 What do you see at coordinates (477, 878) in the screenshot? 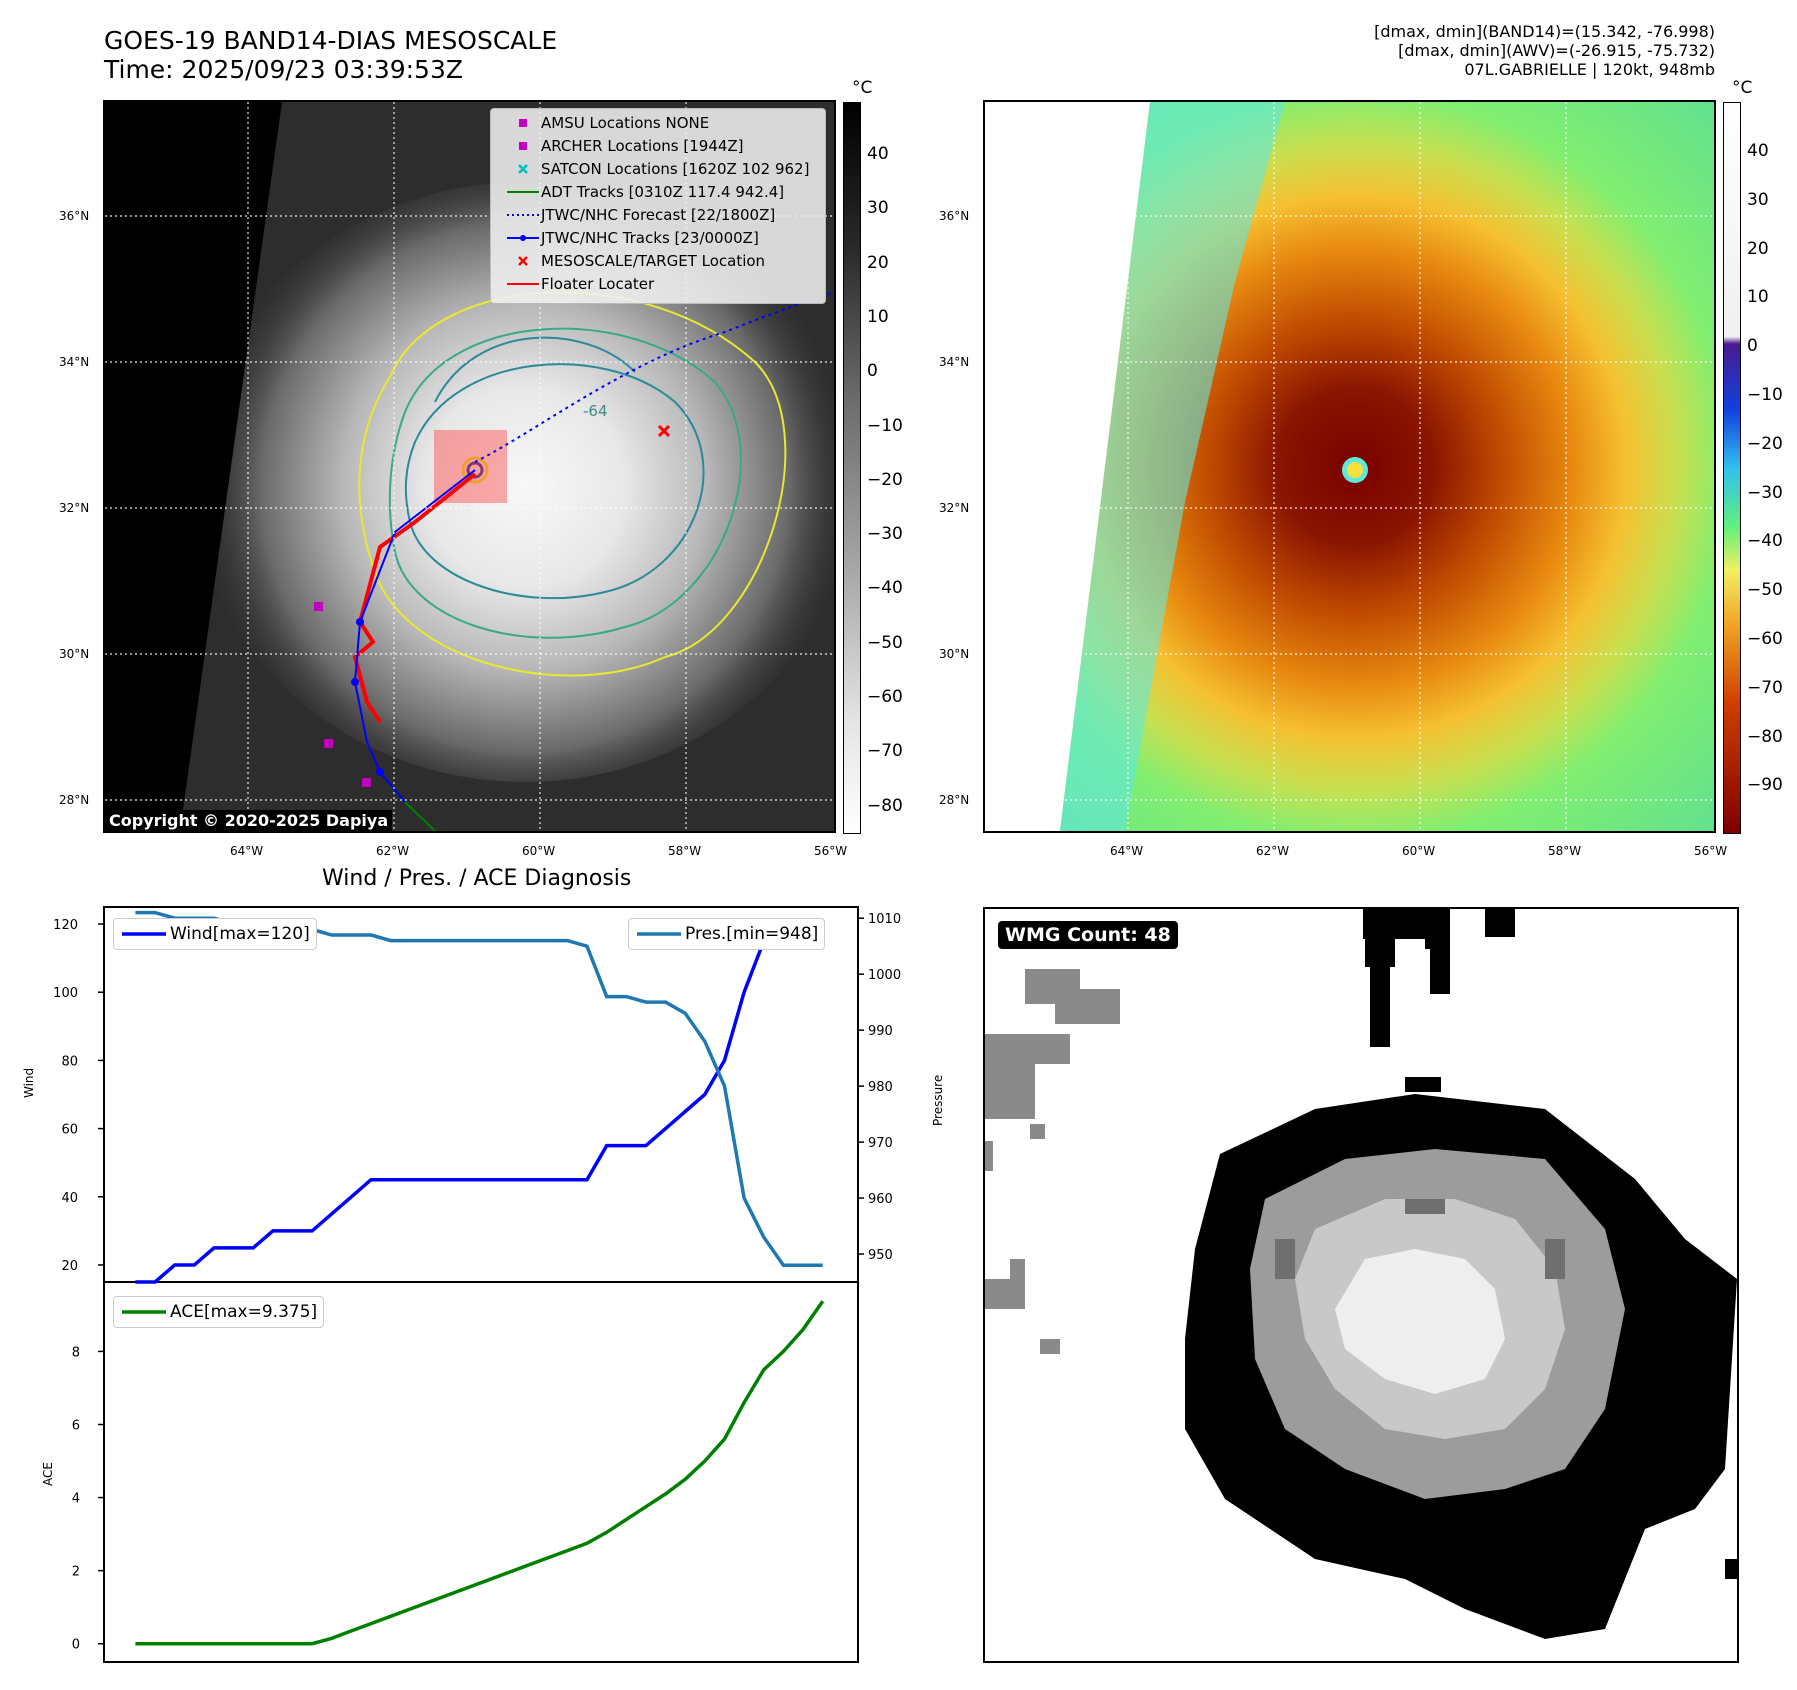
I see `diagnosis-title: Wind / Pres. / ACE Diagnosis` at bounding box center [477, 878].